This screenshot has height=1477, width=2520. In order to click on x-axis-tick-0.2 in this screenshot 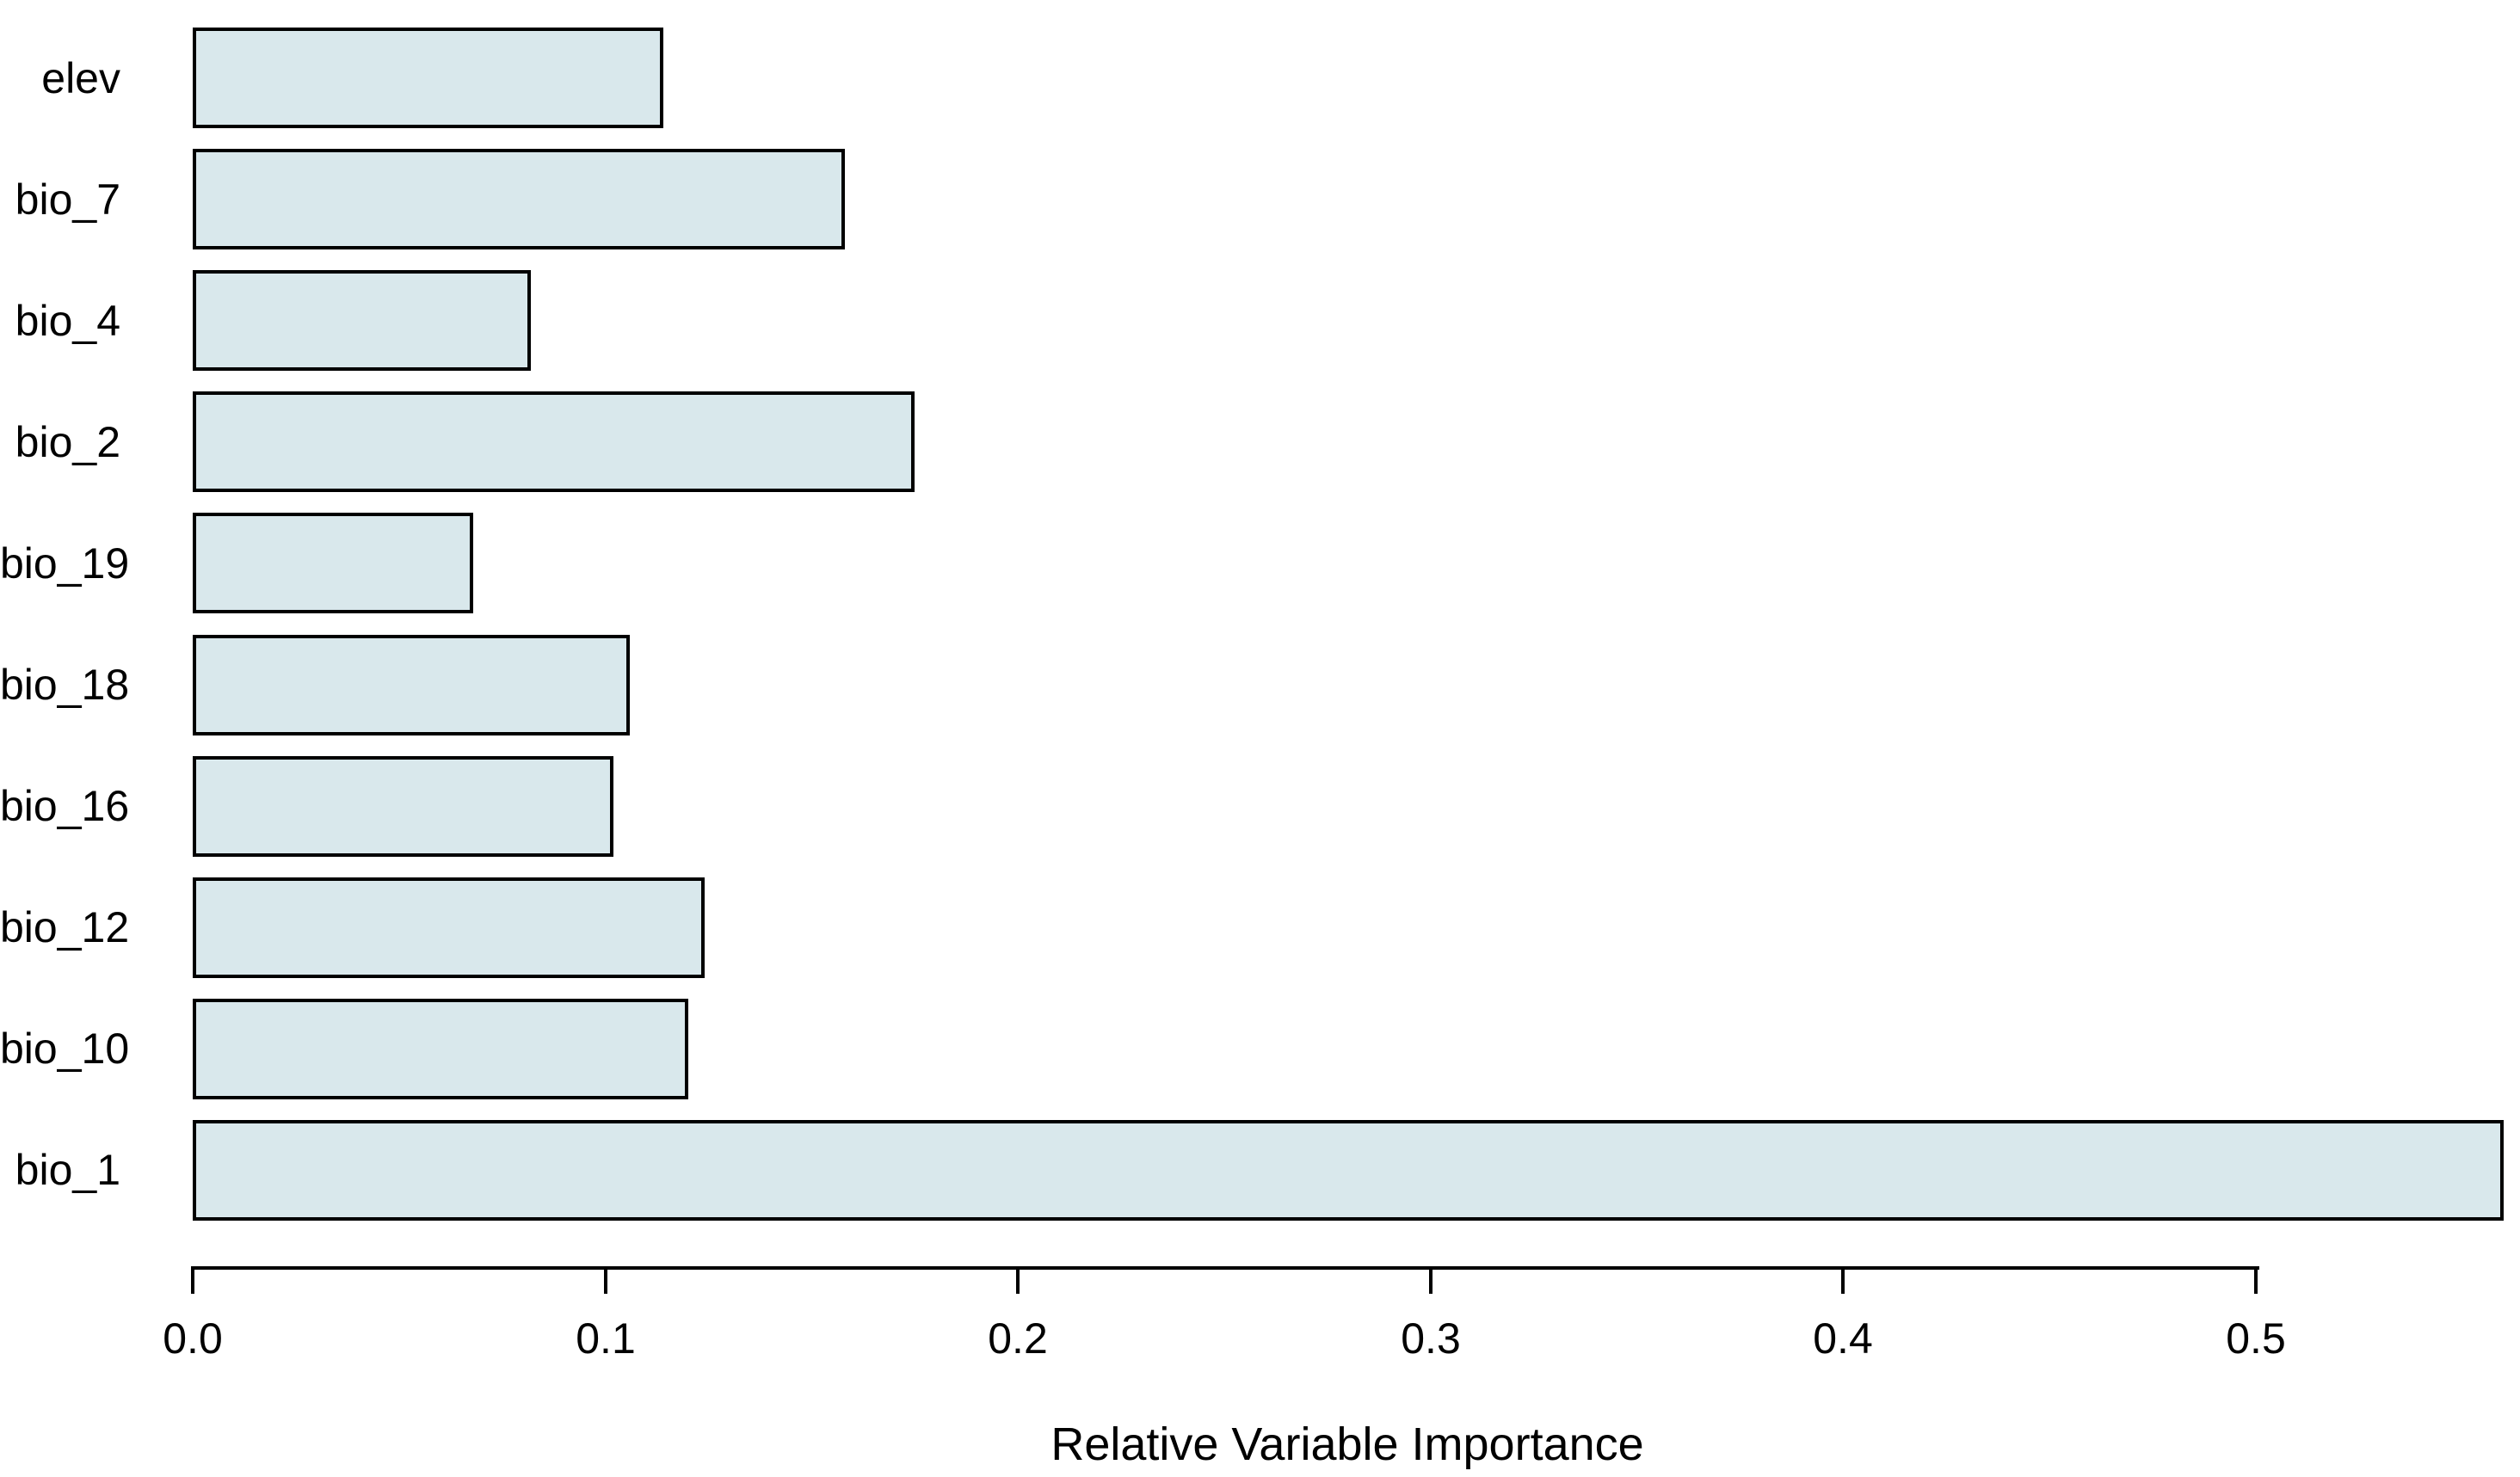, I will do `click(1018, 1280)`.